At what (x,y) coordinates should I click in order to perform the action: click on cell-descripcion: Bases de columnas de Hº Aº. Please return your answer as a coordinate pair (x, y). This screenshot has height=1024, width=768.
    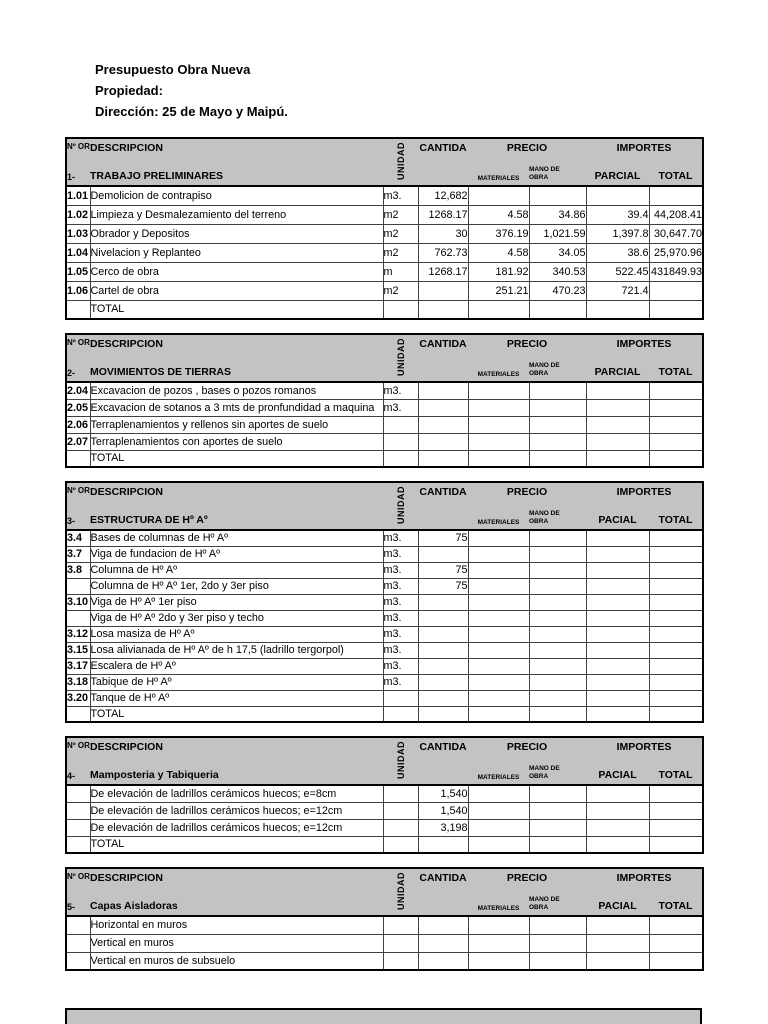
    Looking at the image, I should click on (236, 538).